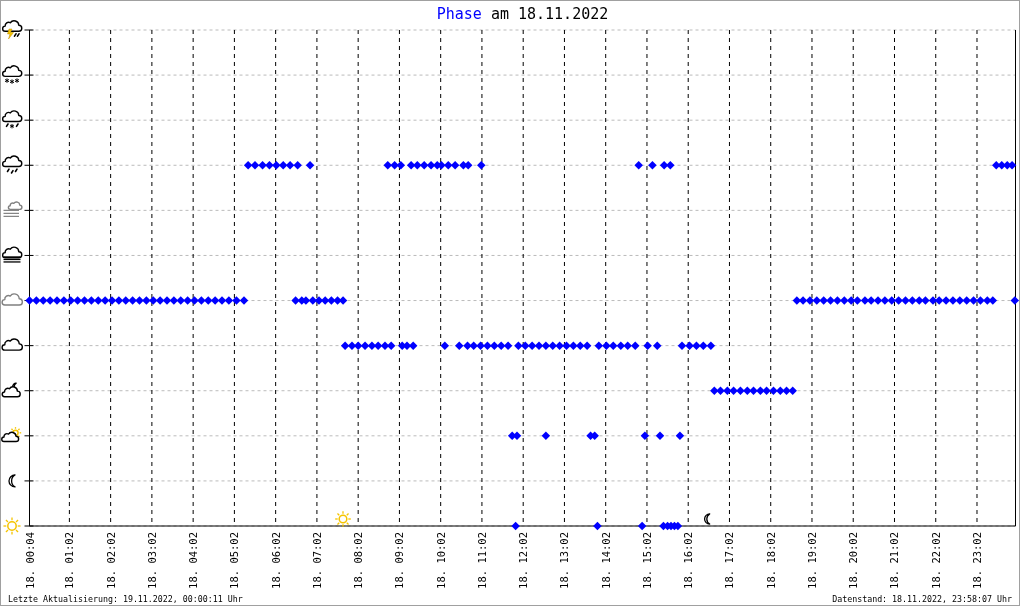  I want to click on x-tick-label: 18. 06:02, so click(275, 560).